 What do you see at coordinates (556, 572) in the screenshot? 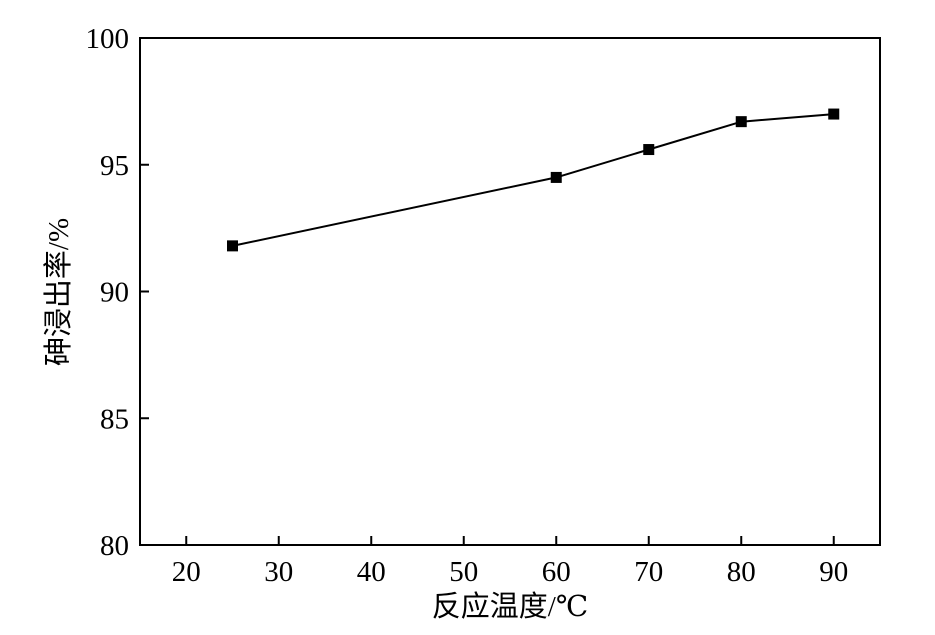
I see `x-tick-label: 60` at bounding box center [556, 572].